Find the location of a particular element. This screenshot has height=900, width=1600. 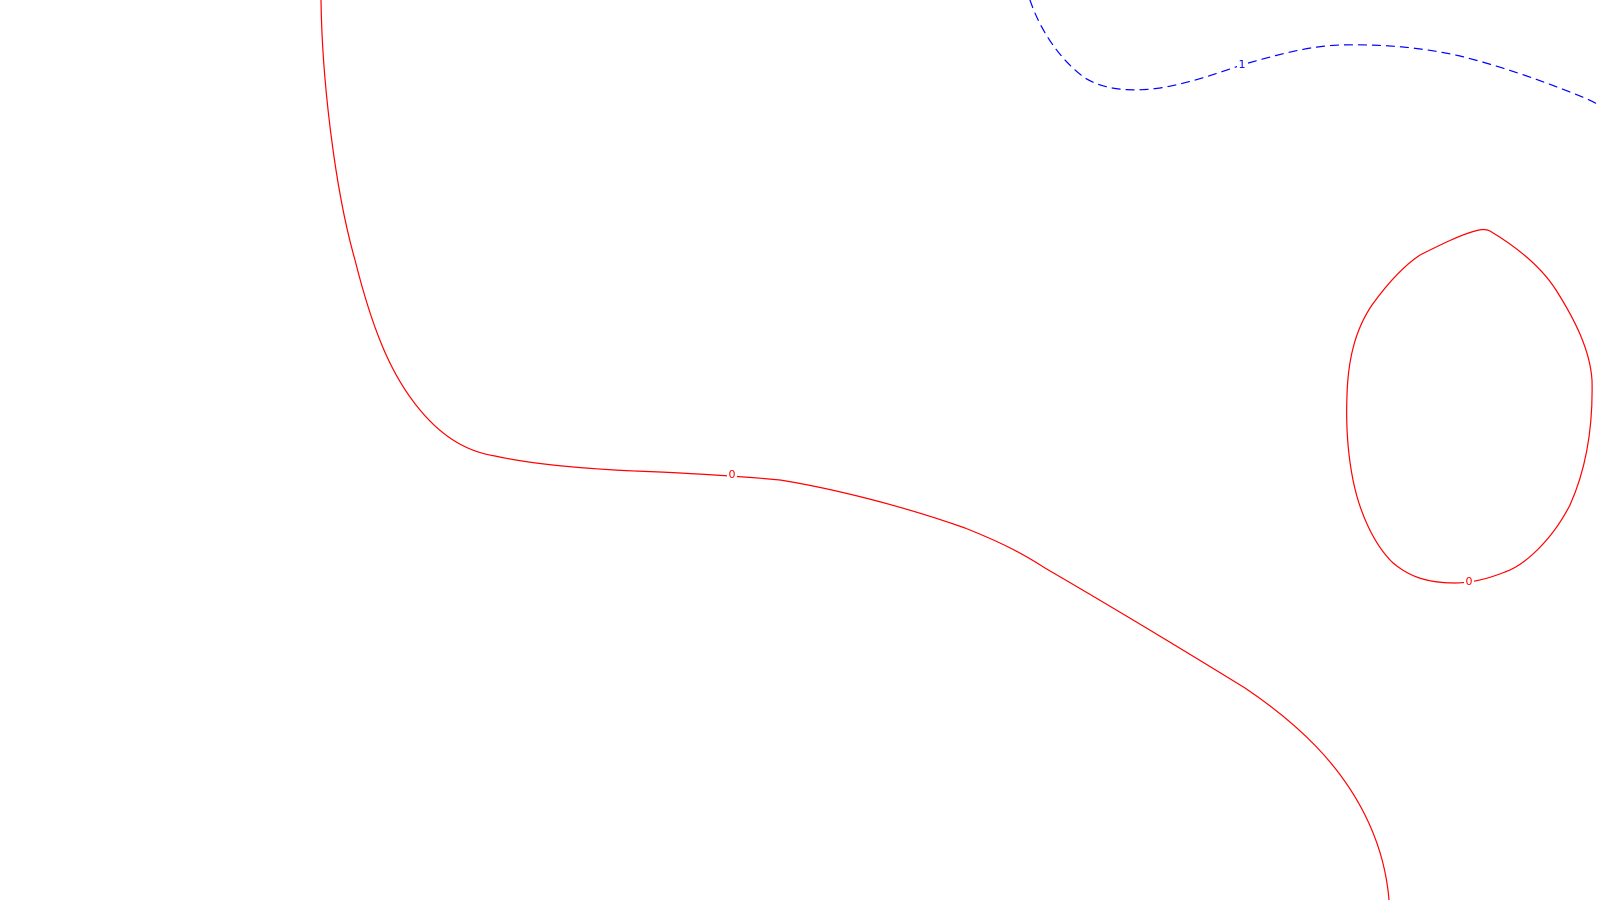

contour-line-level-0-loop is located at coordinates (1469, 406).